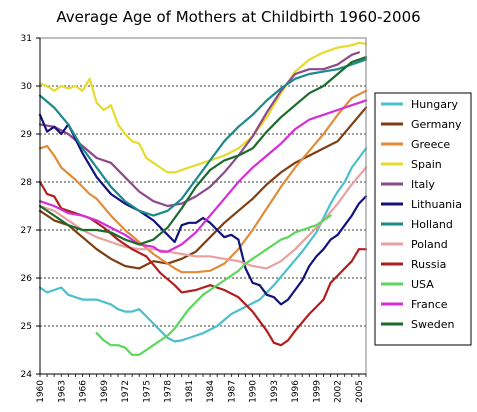  Describe the element at coordinates (232, 391) in the screenshot. I see `x-tick-label: 1987` at that location.